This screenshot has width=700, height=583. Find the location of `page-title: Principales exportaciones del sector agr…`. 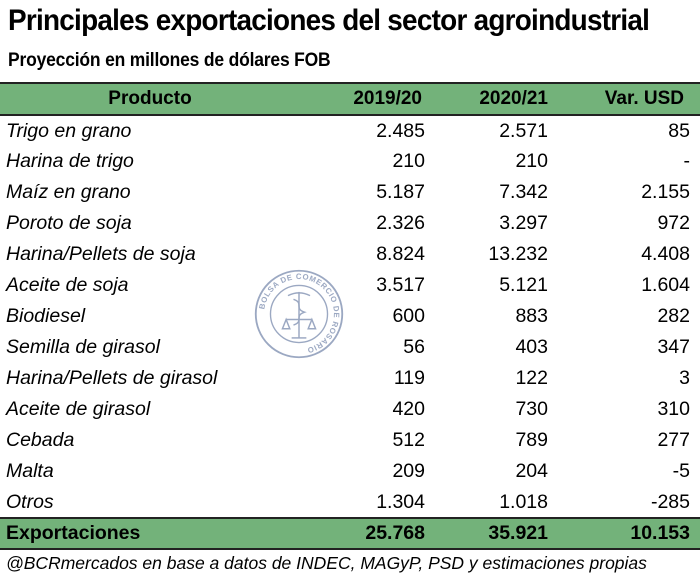

page-title: Principales exportaciones del sector agr… is located at coordinates (329, 20).